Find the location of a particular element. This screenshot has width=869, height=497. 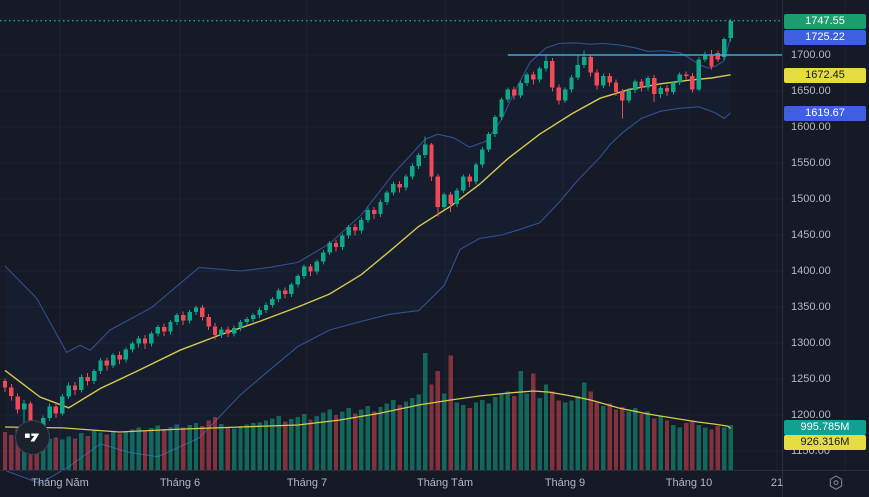

volume-ma-badge: 926.316M is located at coordinates (825, 442).